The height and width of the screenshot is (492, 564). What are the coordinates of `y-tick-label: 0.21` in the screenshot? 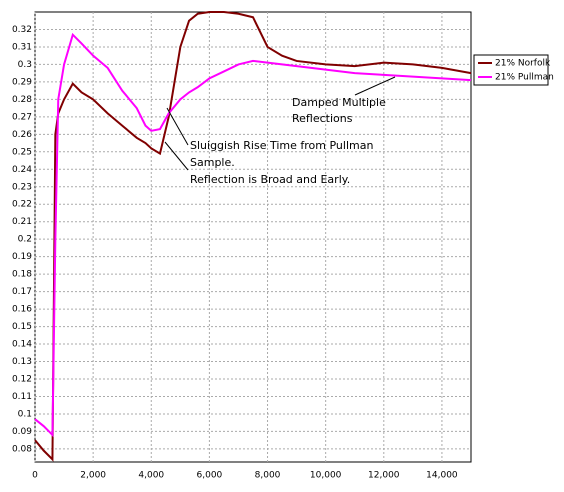 It's located at (22, 222).